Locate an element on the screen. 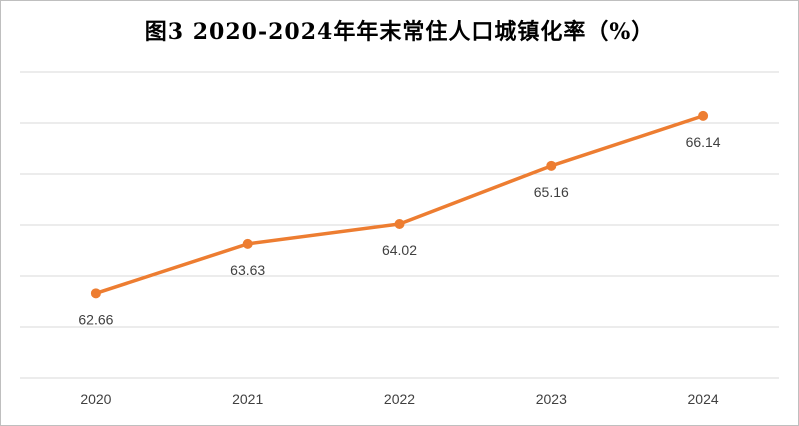 This screenshot has width=799, height=426. data-label: 62.66 is located at coordinates (95, 319).